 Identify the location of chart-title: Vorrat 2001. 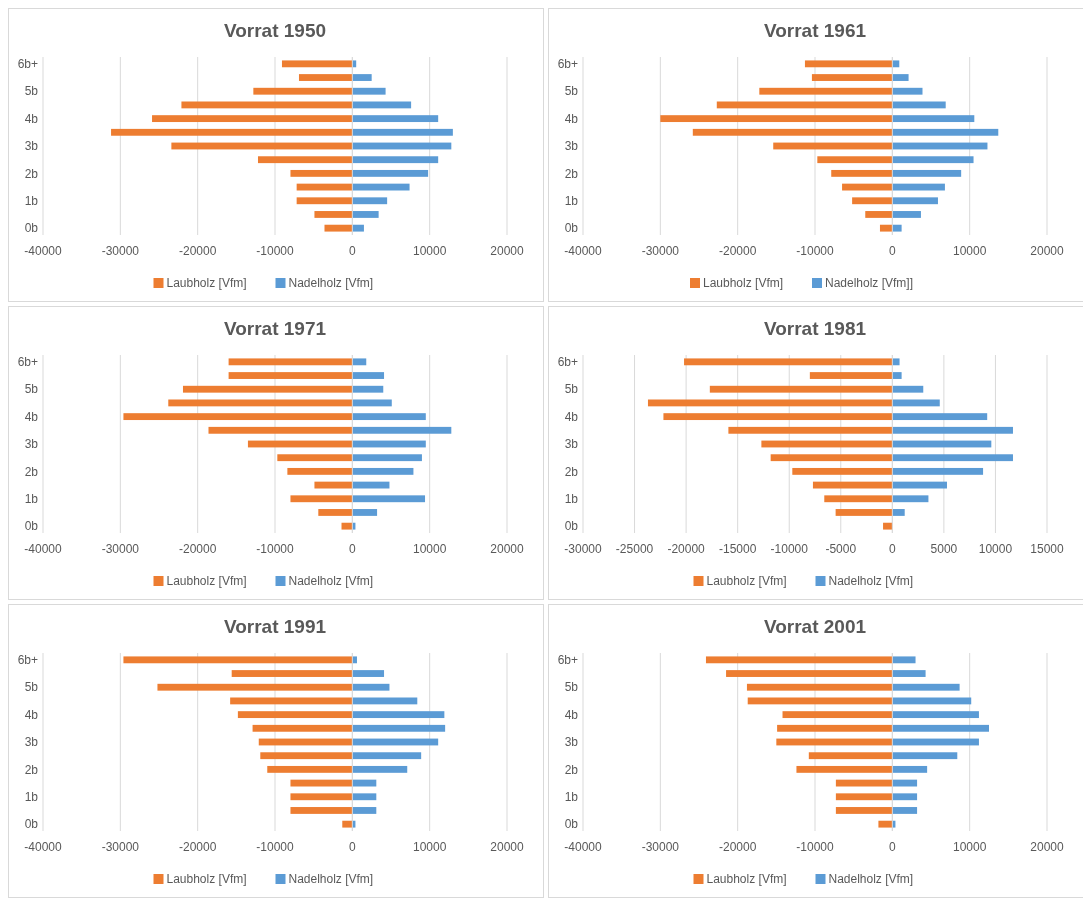
(815, 626).